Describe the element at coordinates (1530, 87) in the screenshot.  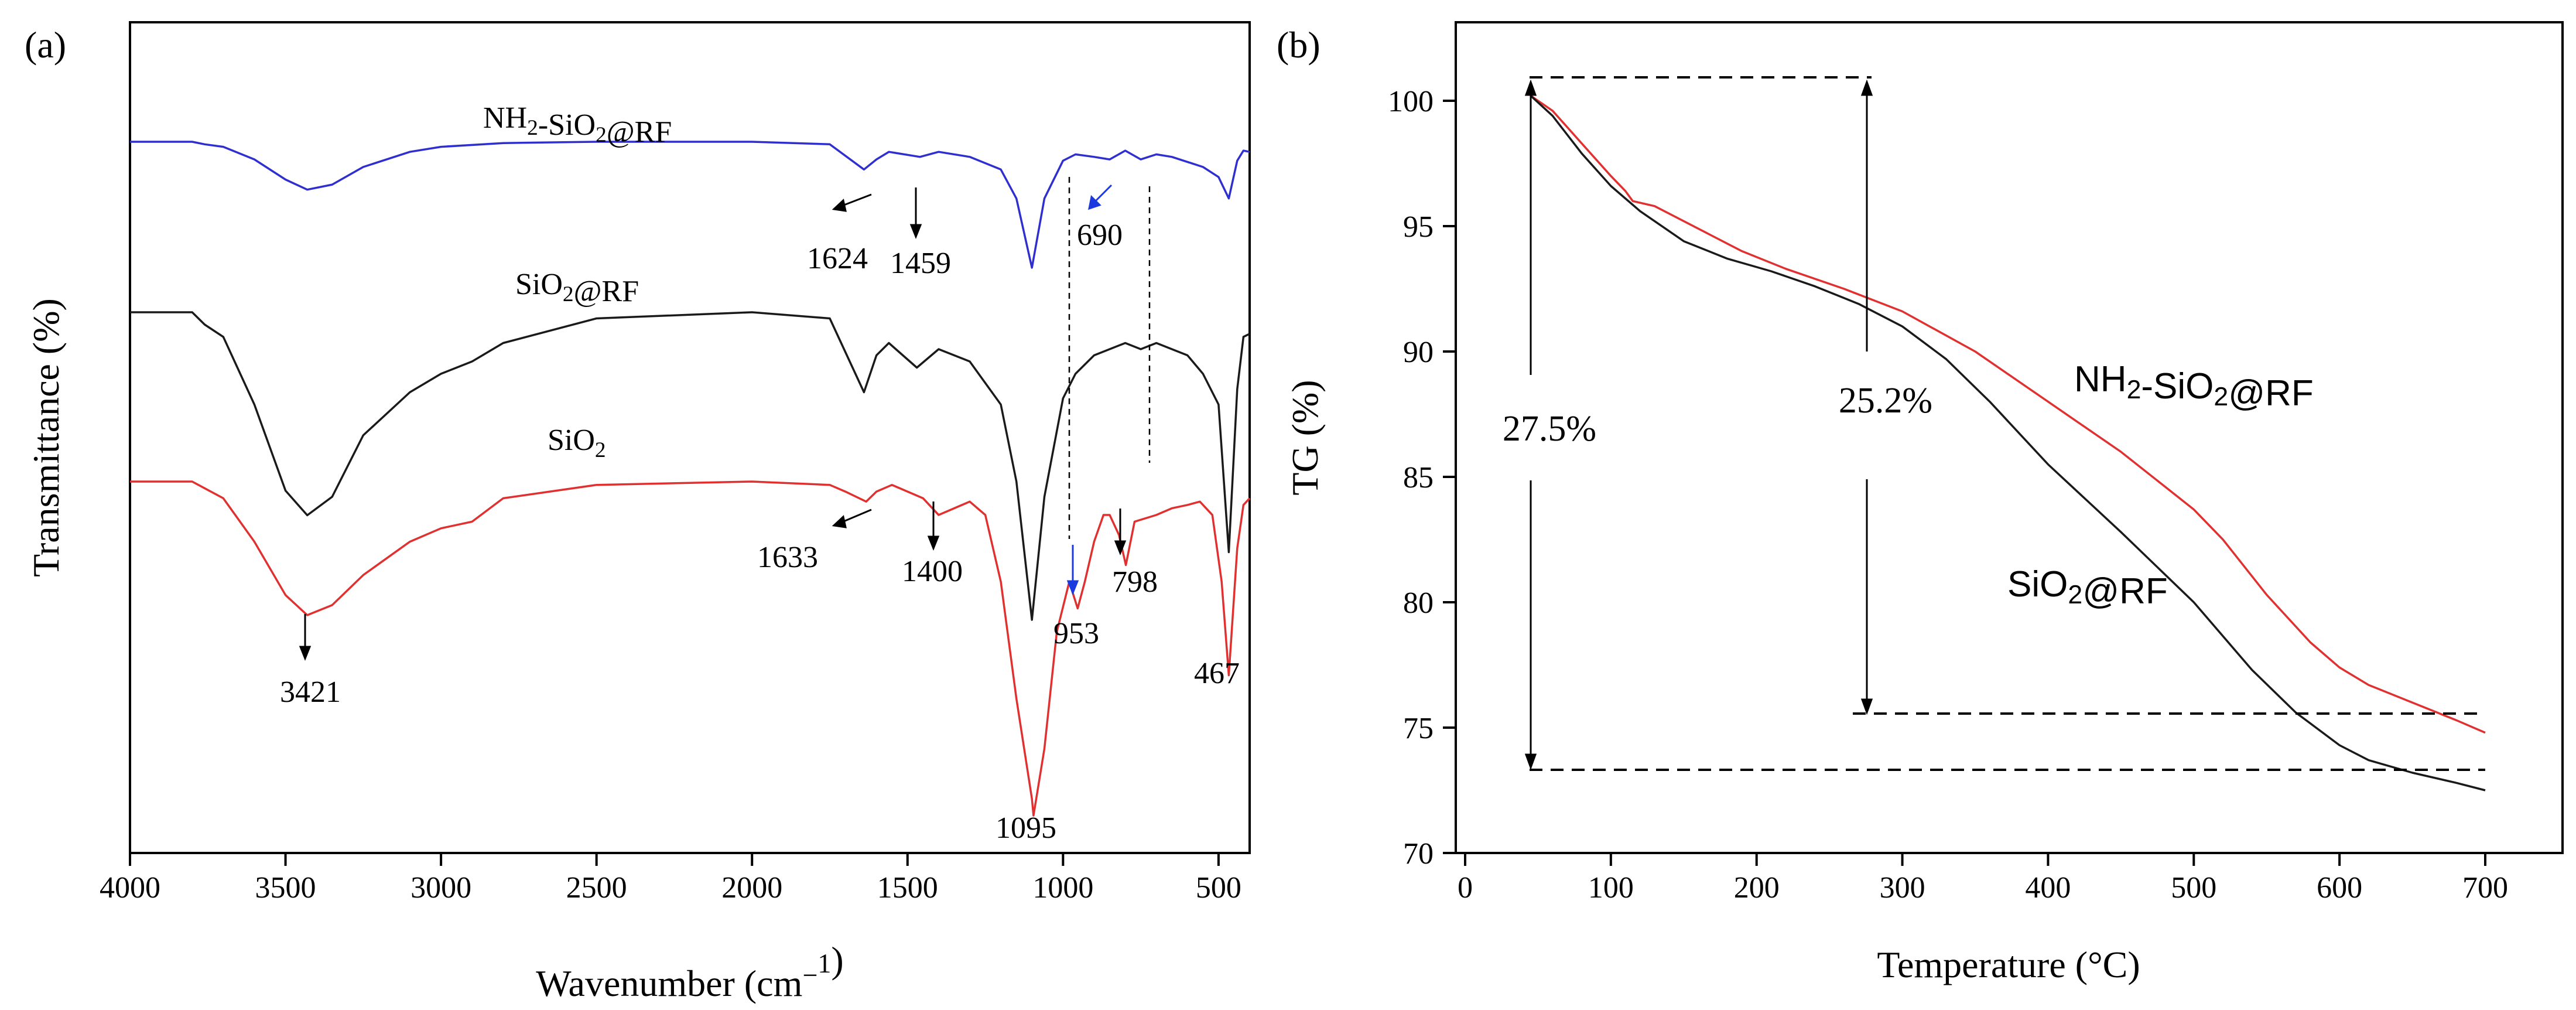
I see `arrow-27-5-up-head` at that location.